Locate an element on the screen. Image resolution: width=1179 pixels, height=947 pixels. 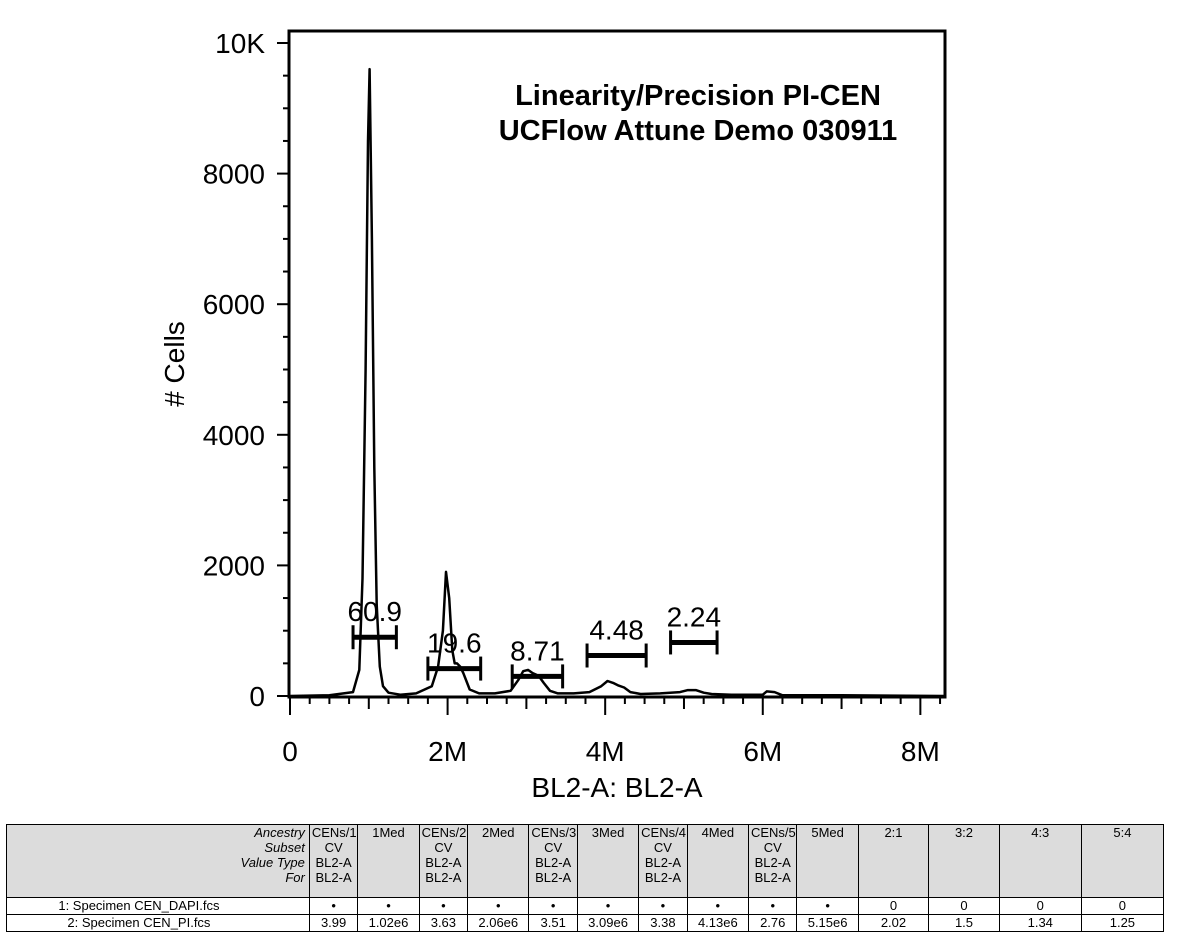
gate-2: 19.6 is located at coordinates (454, 654).